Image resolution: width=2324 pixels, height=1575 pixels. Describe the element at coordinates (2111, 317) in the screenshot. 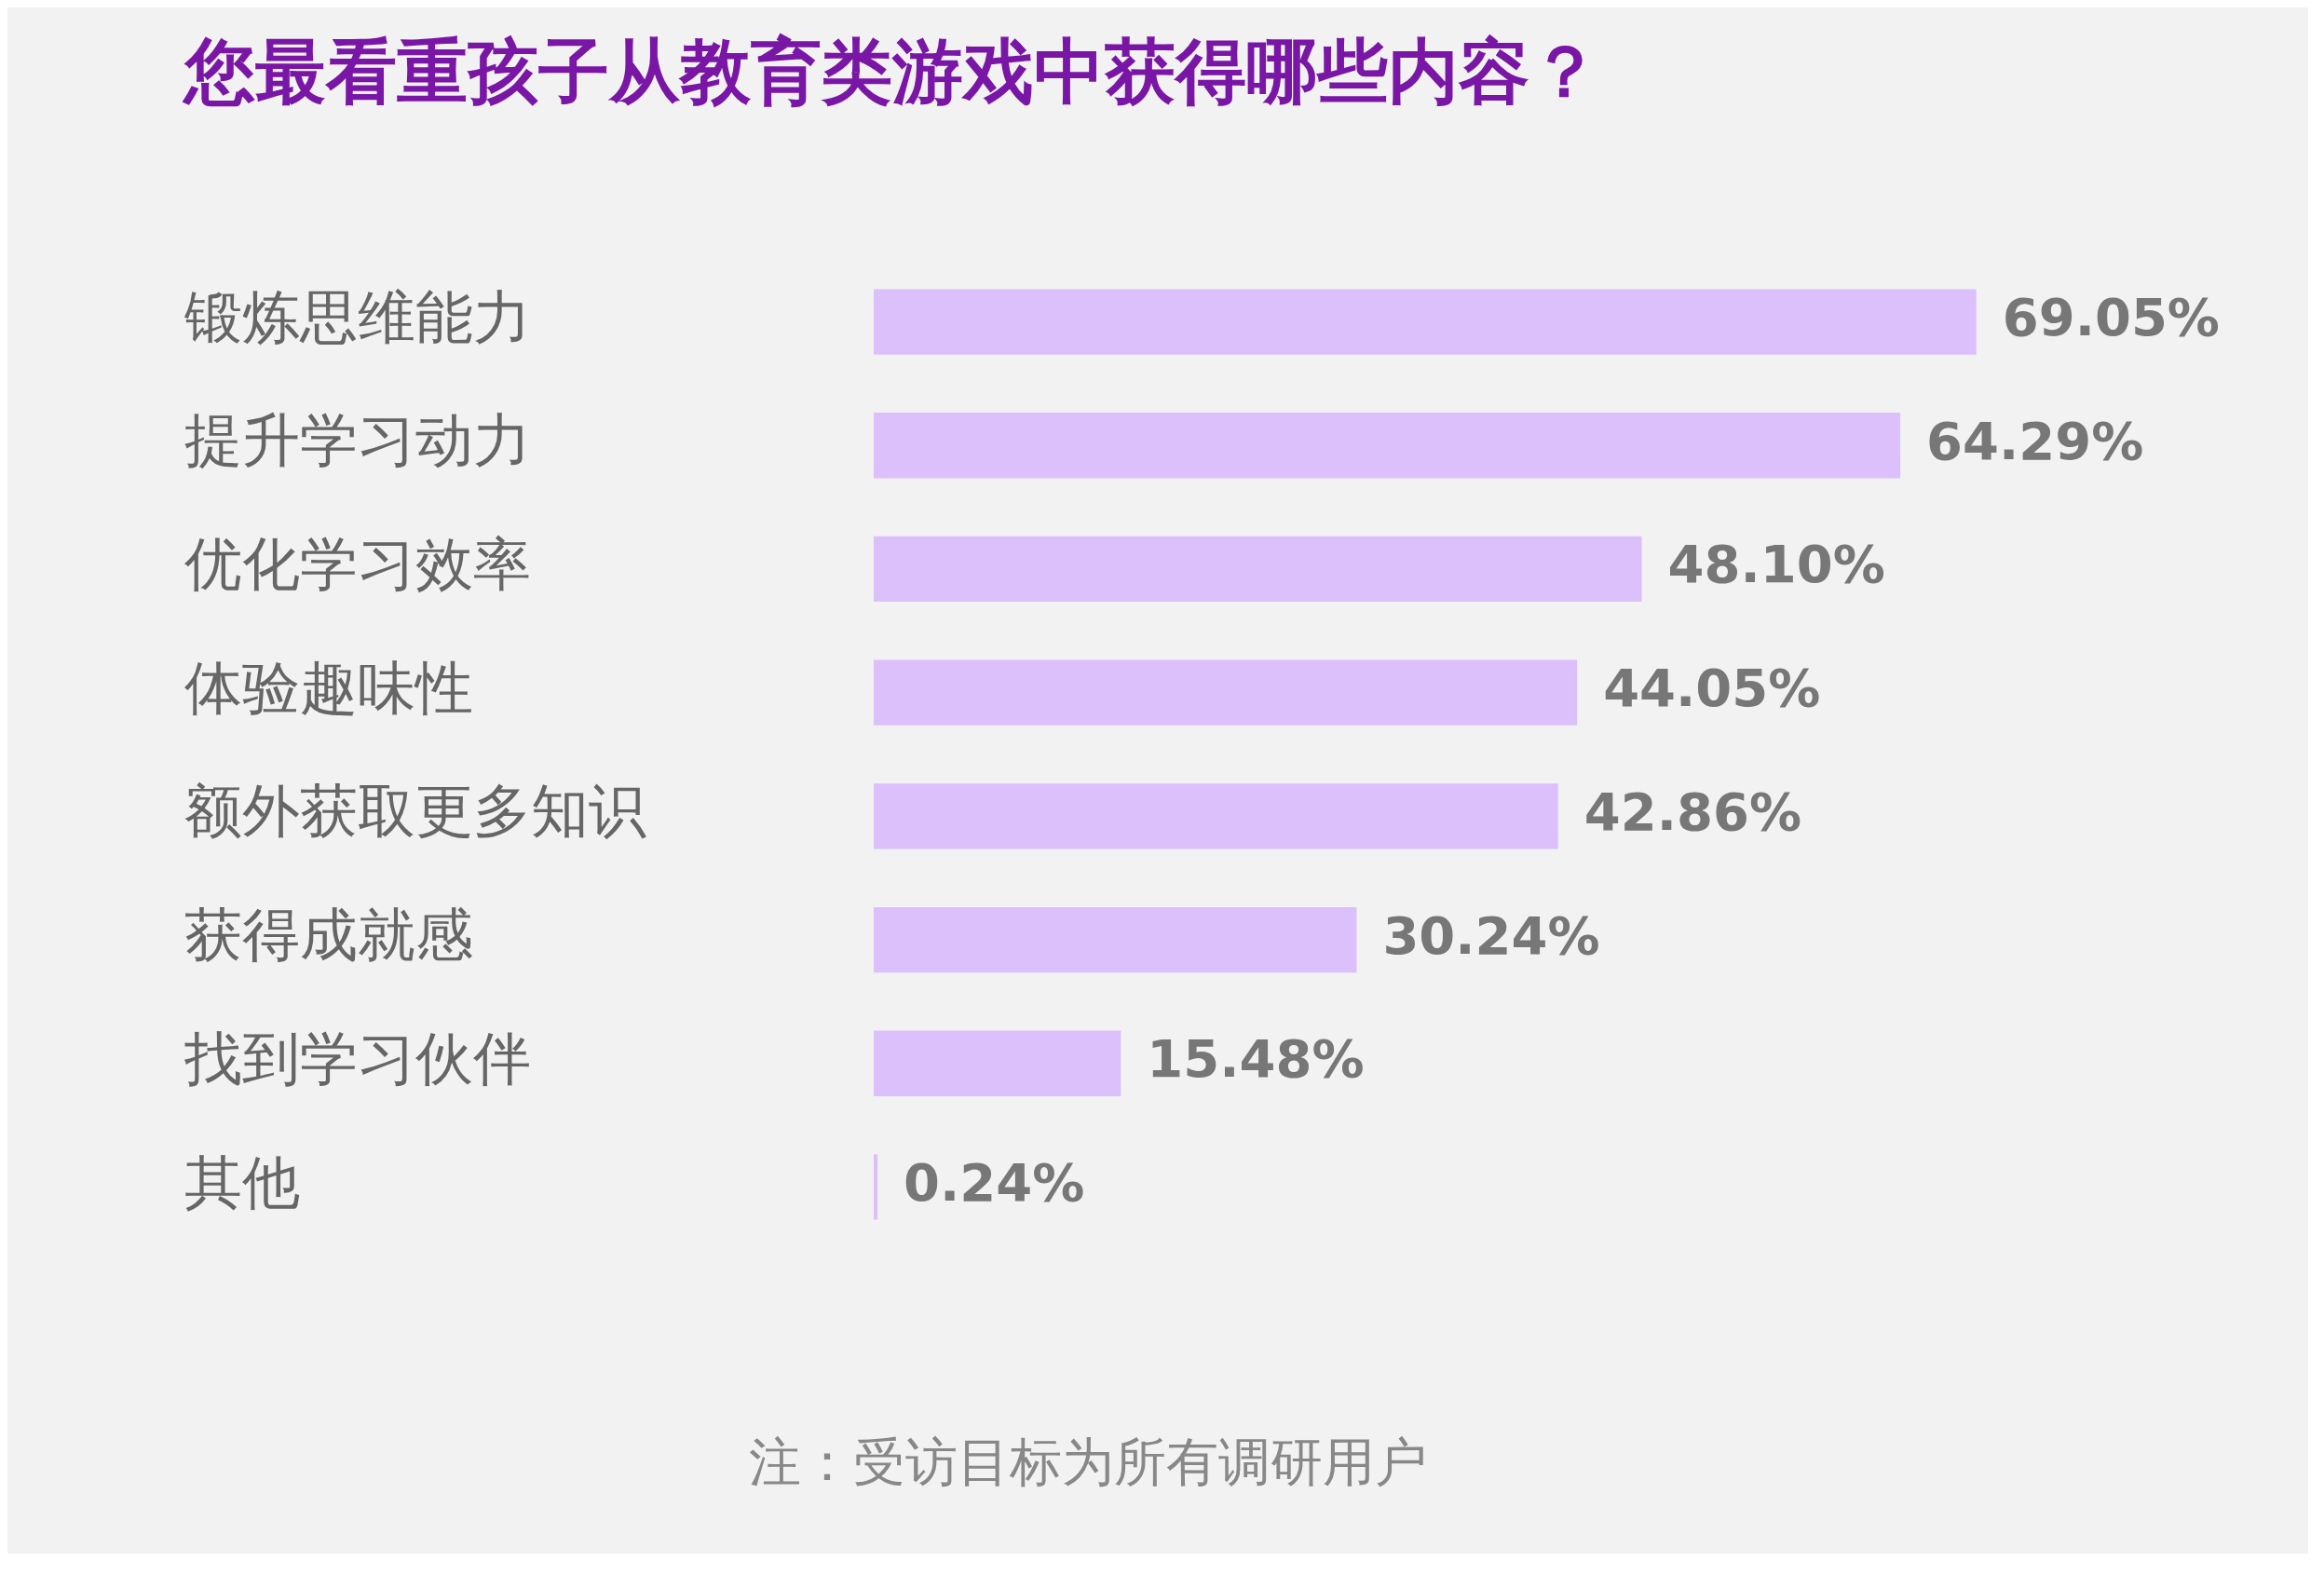

I see `data-label: 69.05%` at that location.